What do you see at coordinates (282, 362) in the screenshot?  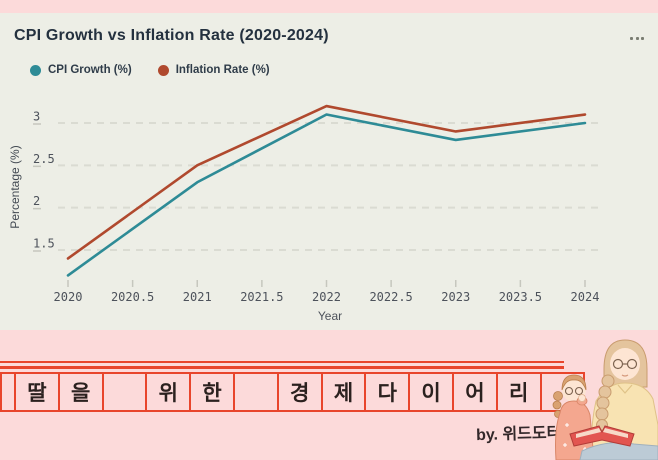 I see `banner-rule-thin` at bounding box center [282, 362].